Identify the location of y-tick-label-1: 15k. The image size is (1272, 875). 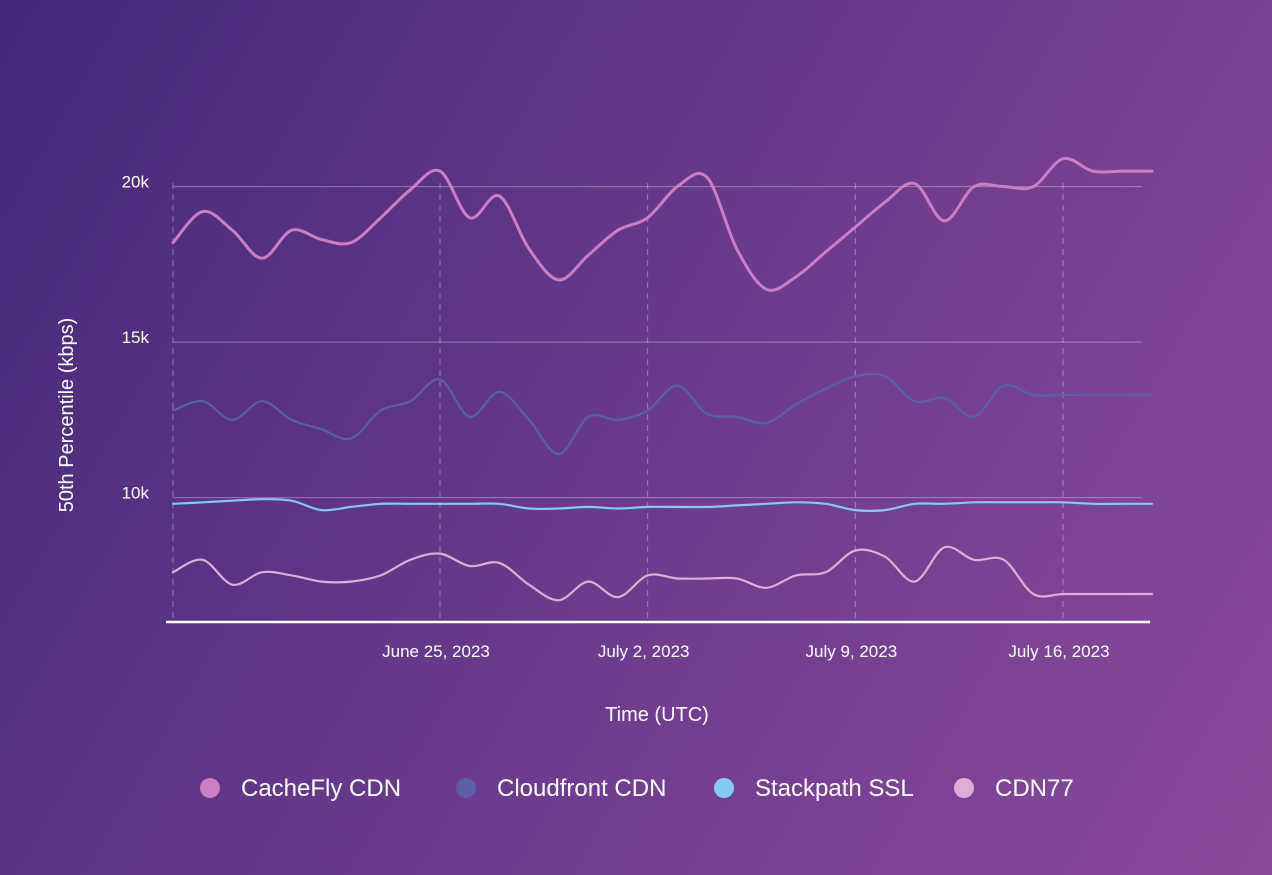
(136, 337).